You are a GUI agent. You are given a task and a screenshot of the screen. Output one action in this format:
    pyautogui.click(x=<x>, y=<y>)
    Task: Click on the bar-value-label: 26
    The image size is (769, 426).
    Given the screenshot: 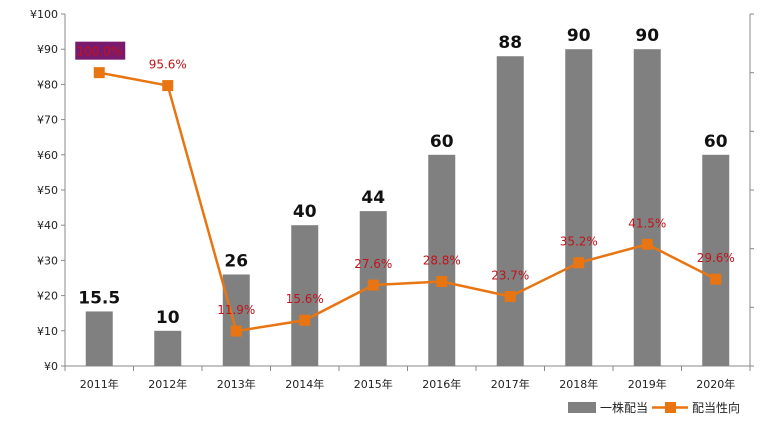 What is the action you would take?
    pyautogui.click(x=236, y=261)
    